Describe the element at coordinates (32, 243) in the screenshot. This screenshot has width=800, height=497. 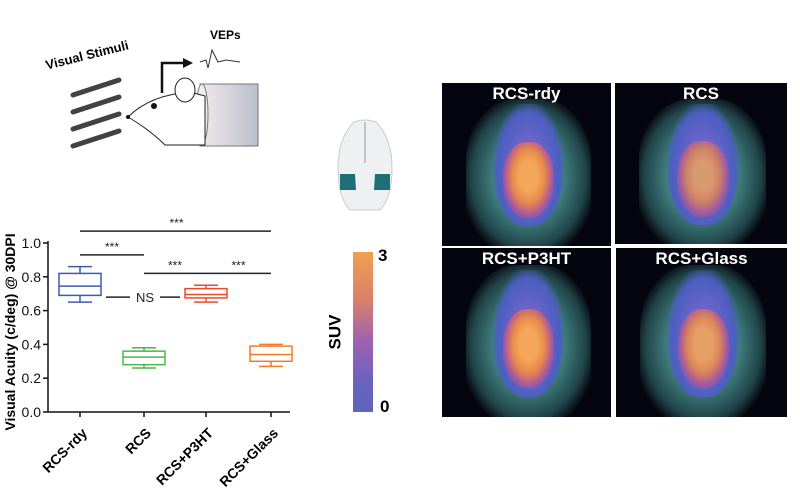
I see `y-tick-label: 1.0` at that location.